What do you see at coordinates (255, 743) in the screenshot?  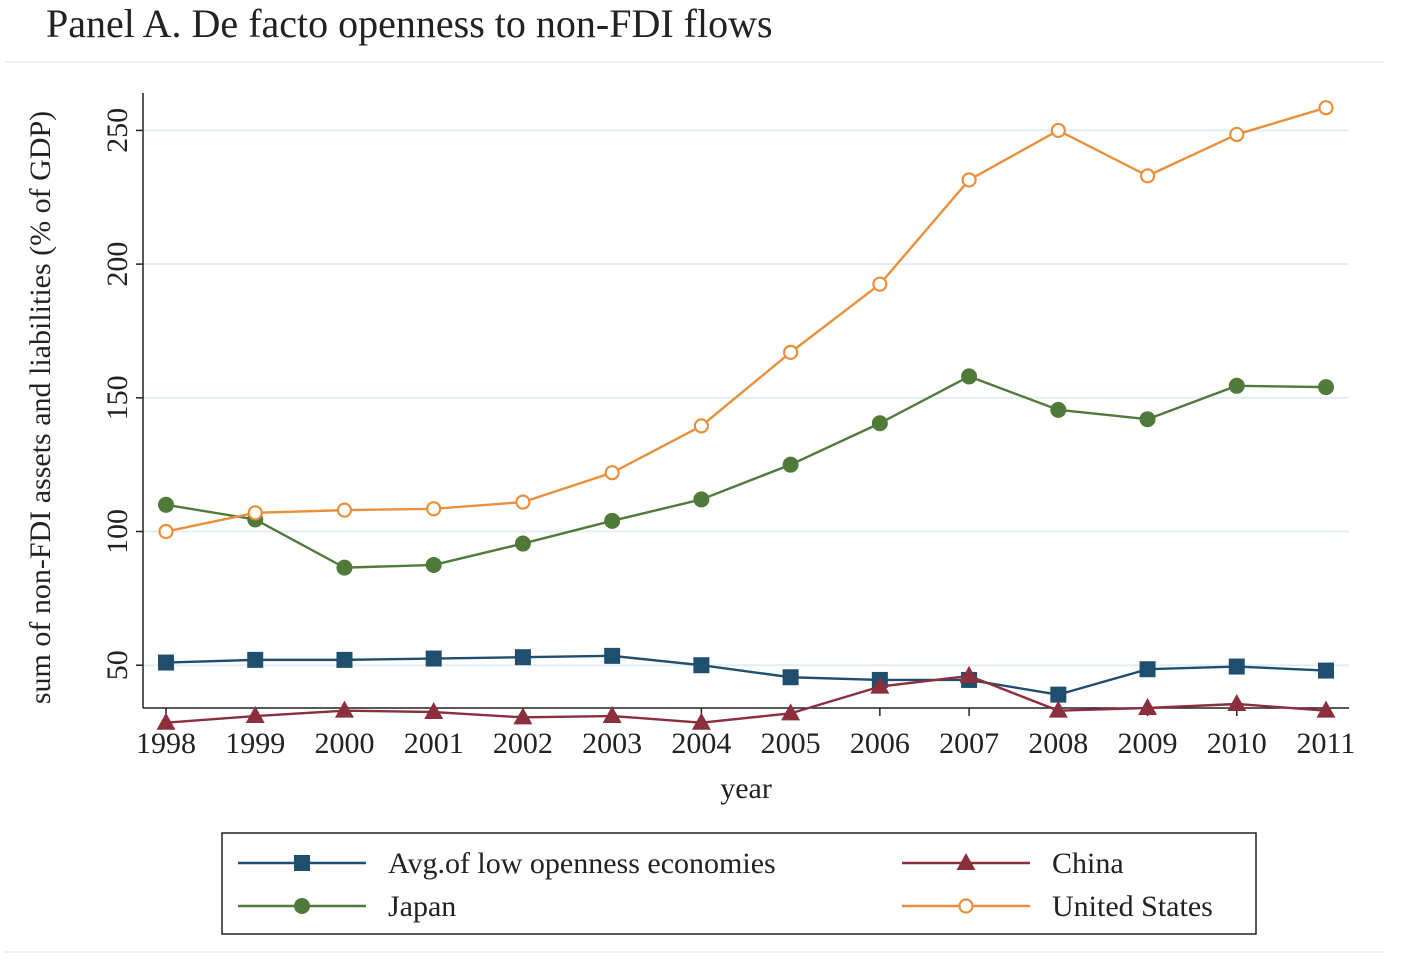 I see `x-tick-label: 1999` at bounding box center [255, 743].